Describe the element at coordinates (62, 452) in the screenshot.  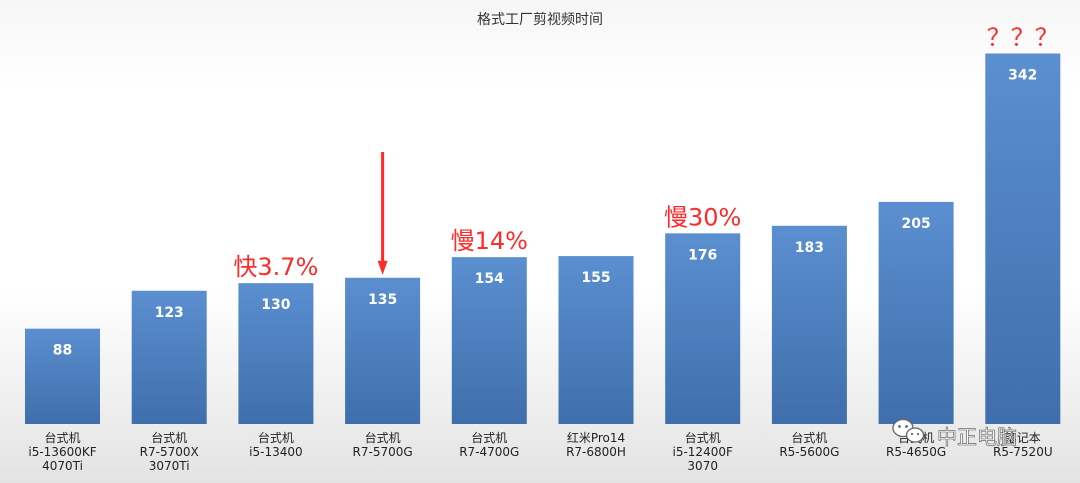
I see `category-label: i5-13600KF` at that location.